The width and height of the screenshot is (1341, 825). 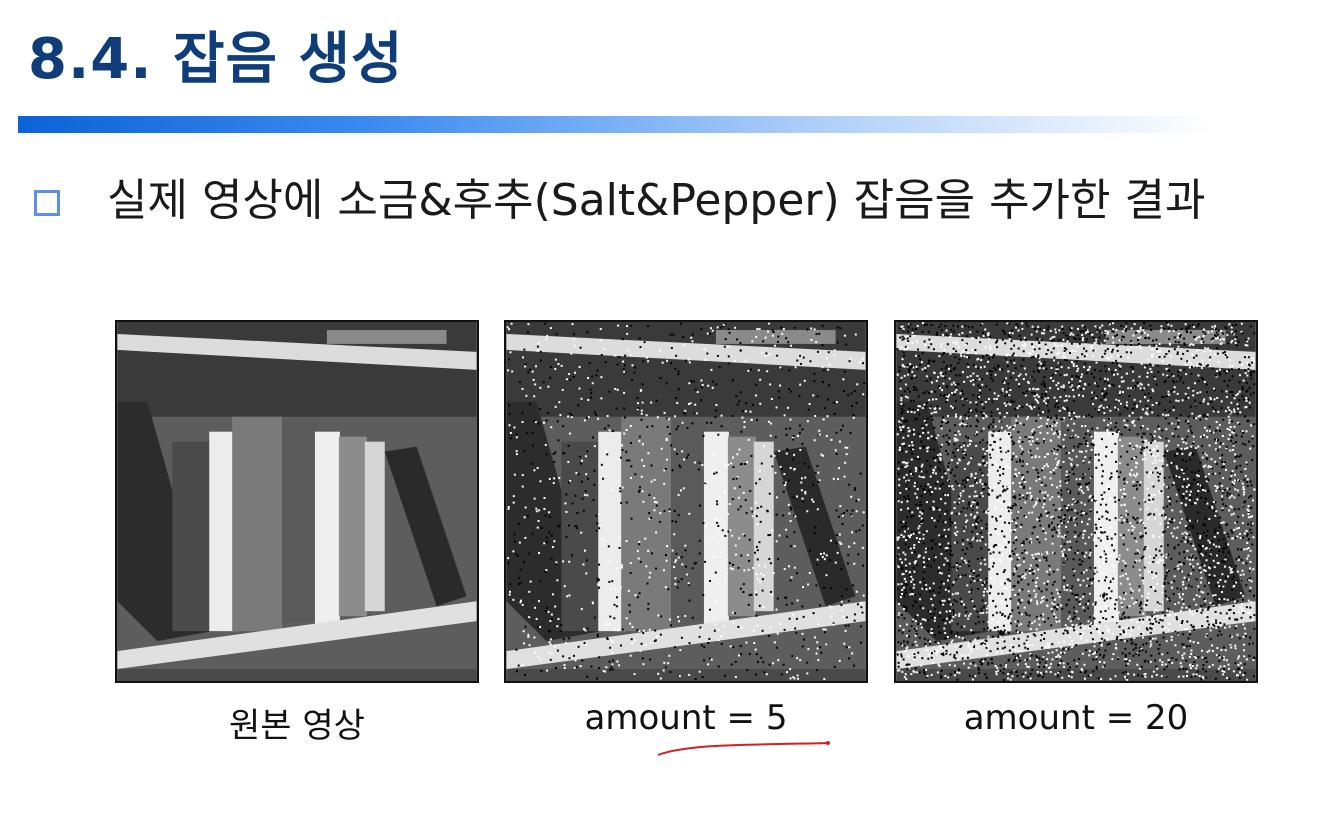 What do you see at coordinates (656, 200) in the screenshot?
I see `bullet-text: 실제 영상에 소금&후추(Salt&Pepper) 잡음을 추가한 결과` at bounding box center [656, 200].